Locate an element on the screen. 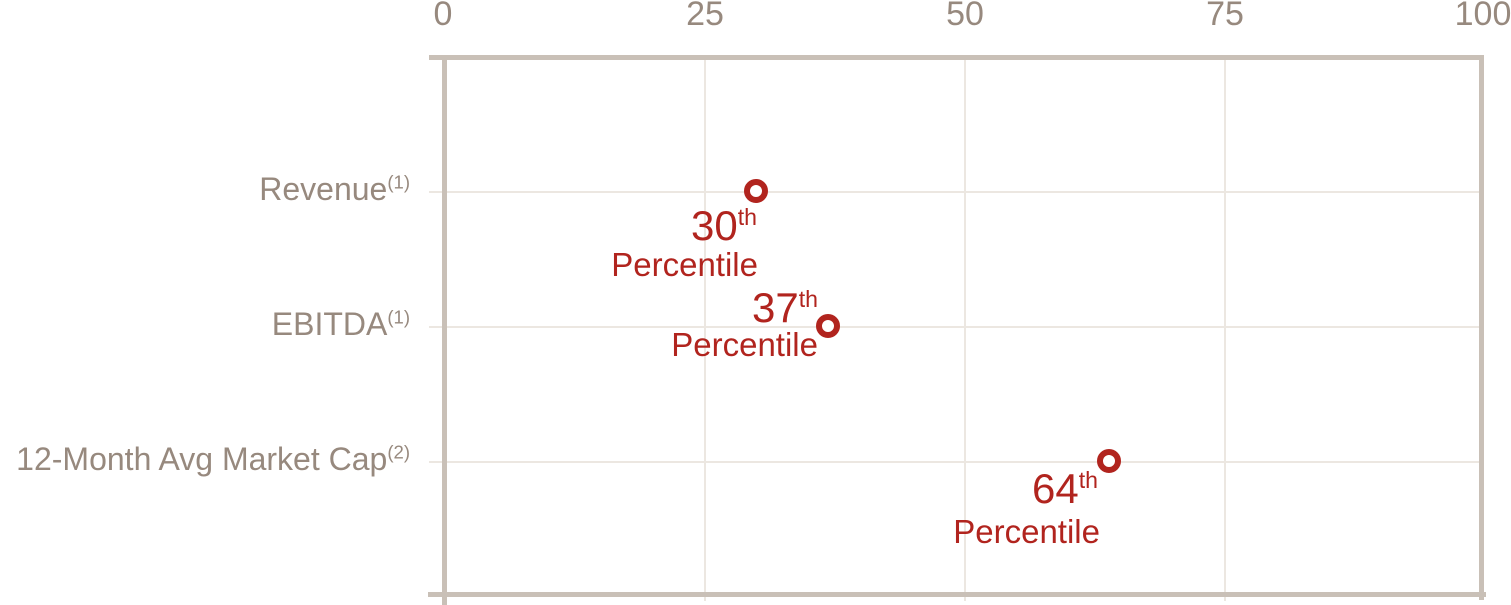  category-label-ebitda: EBITDA(1) is located at coordinates (341, 324).